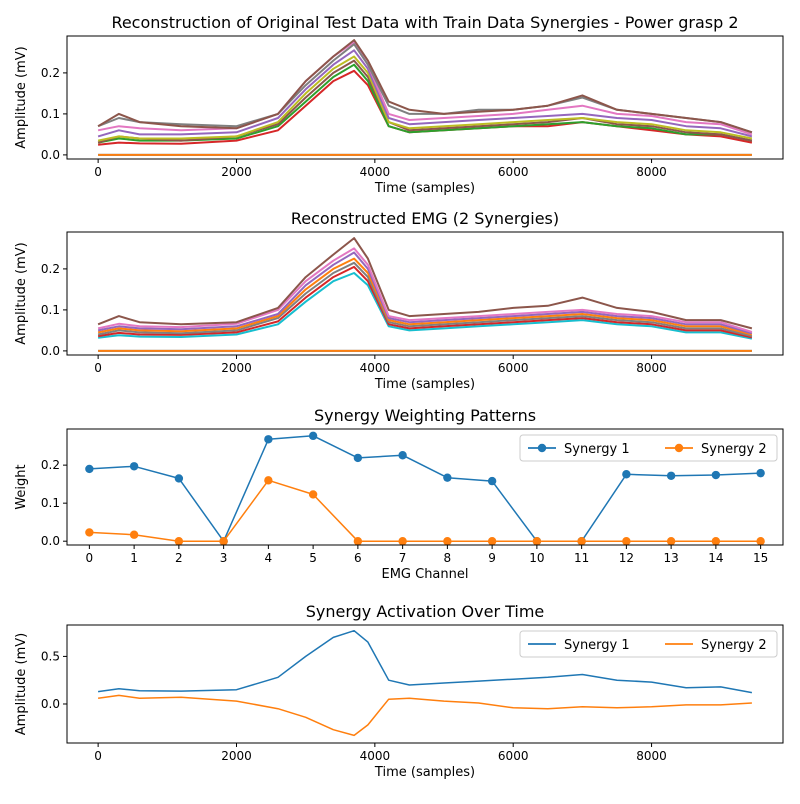 This screenshot has height=804, width=800. What do you see at coordinates (492, 558) in the screenshot?
I see `x-tick-label: 9` at bounding box center [492, 558].